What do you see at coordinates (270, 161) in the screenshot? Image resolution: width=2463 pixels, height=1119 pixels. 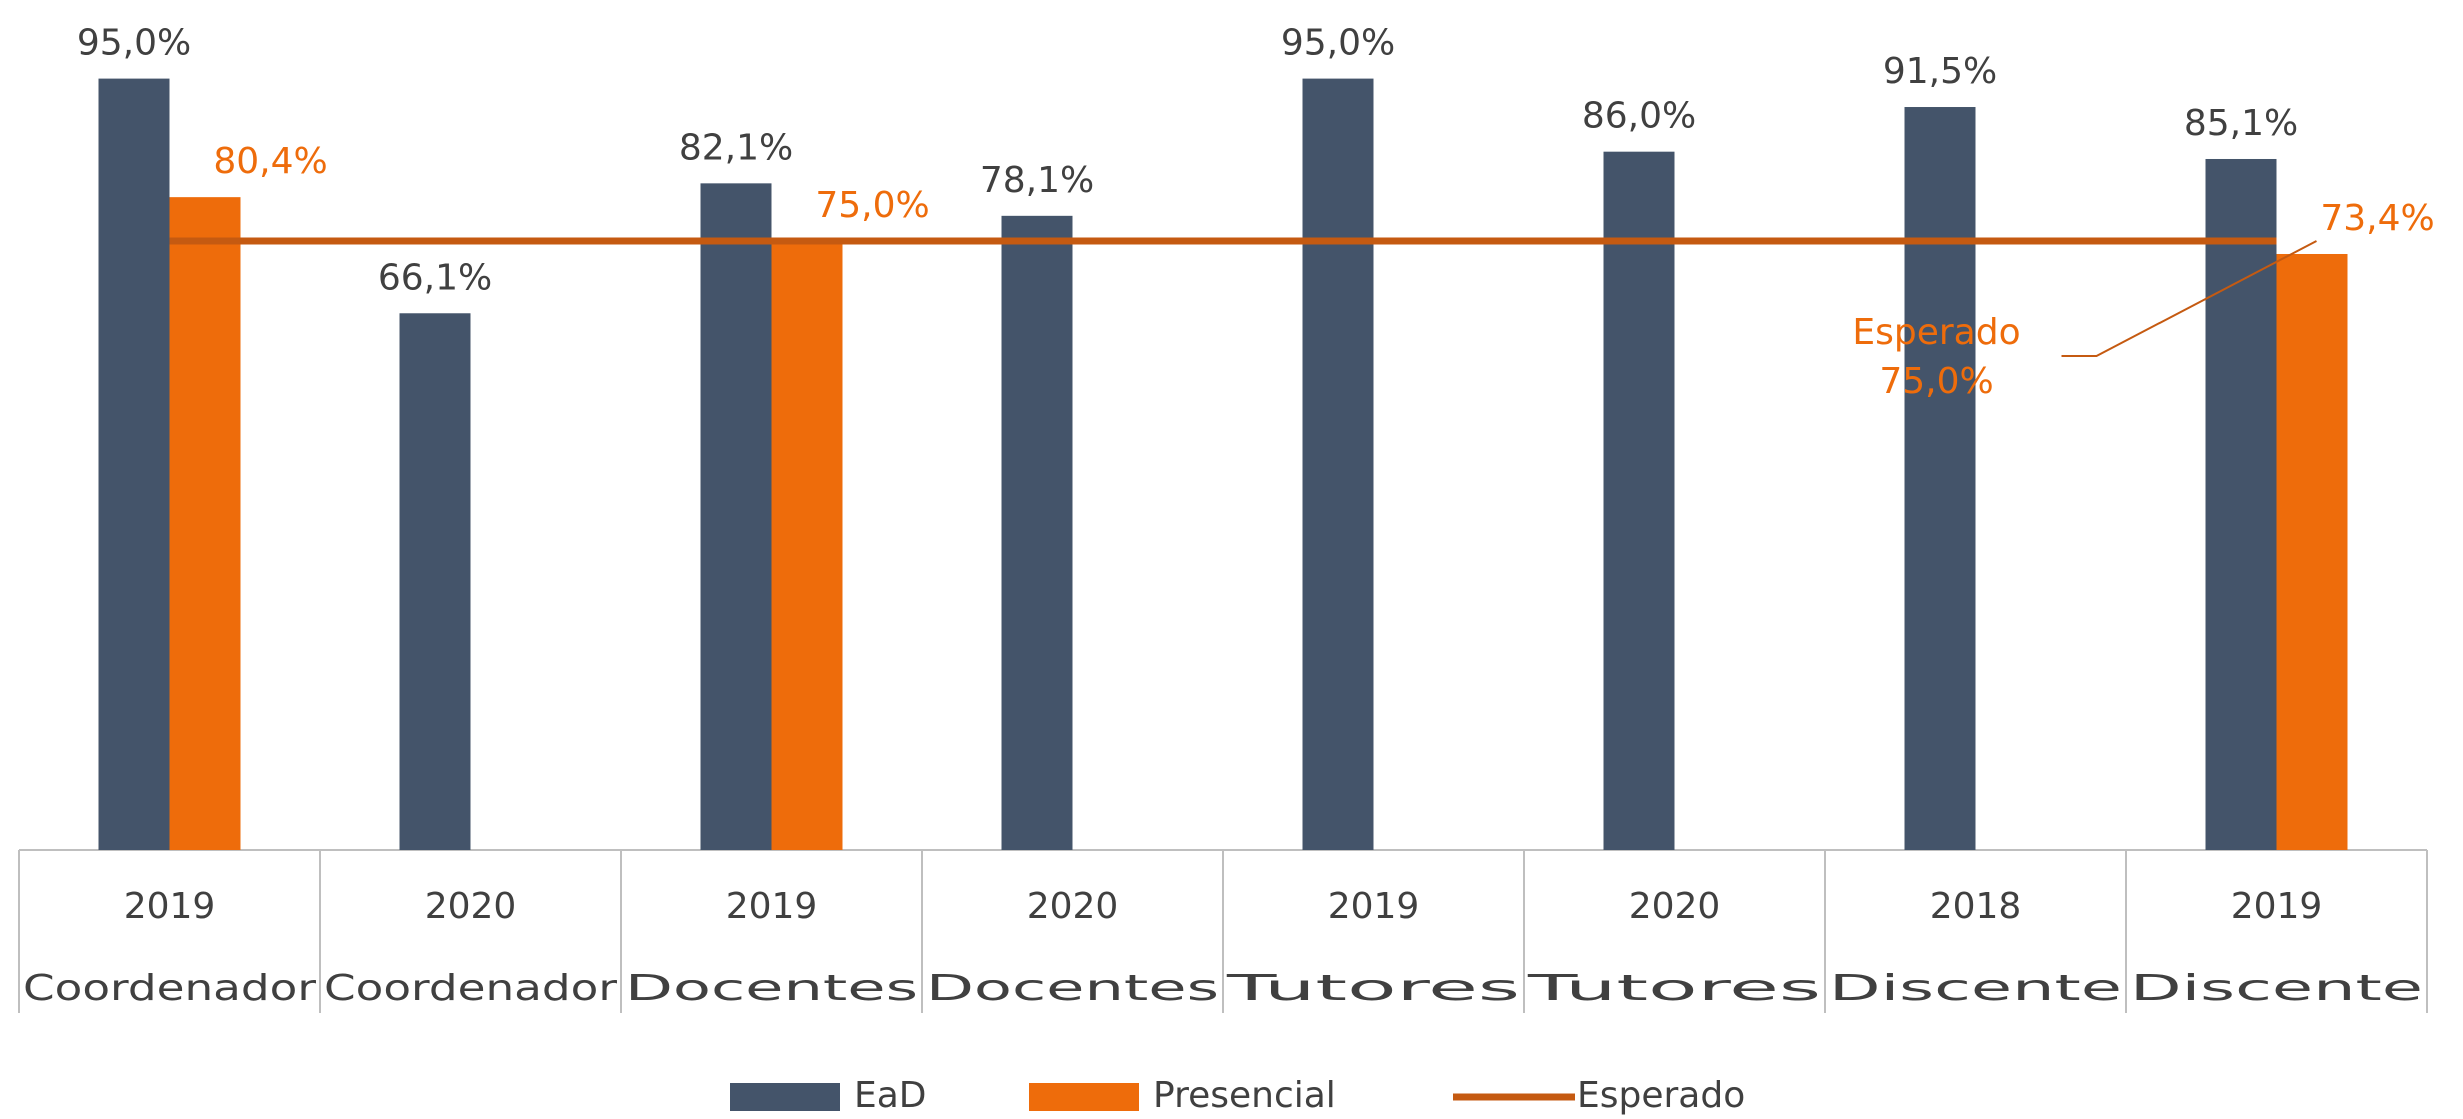 I see `data-label: 80,4%` at bounding box center [270, 161].